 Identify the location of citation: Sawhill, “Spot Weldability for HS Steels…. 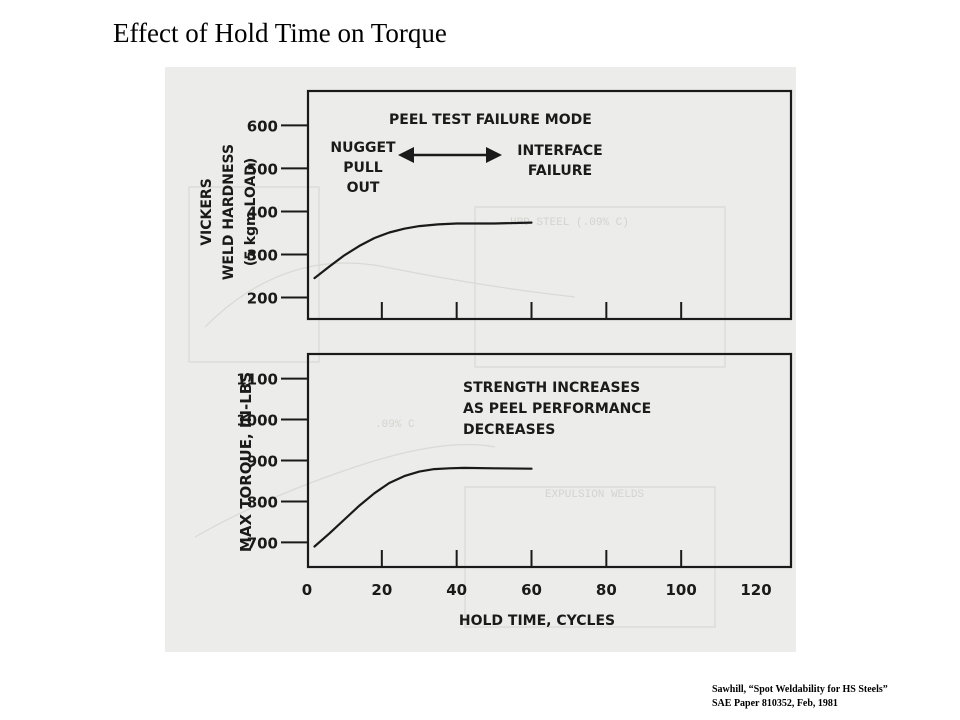
(800, 697).